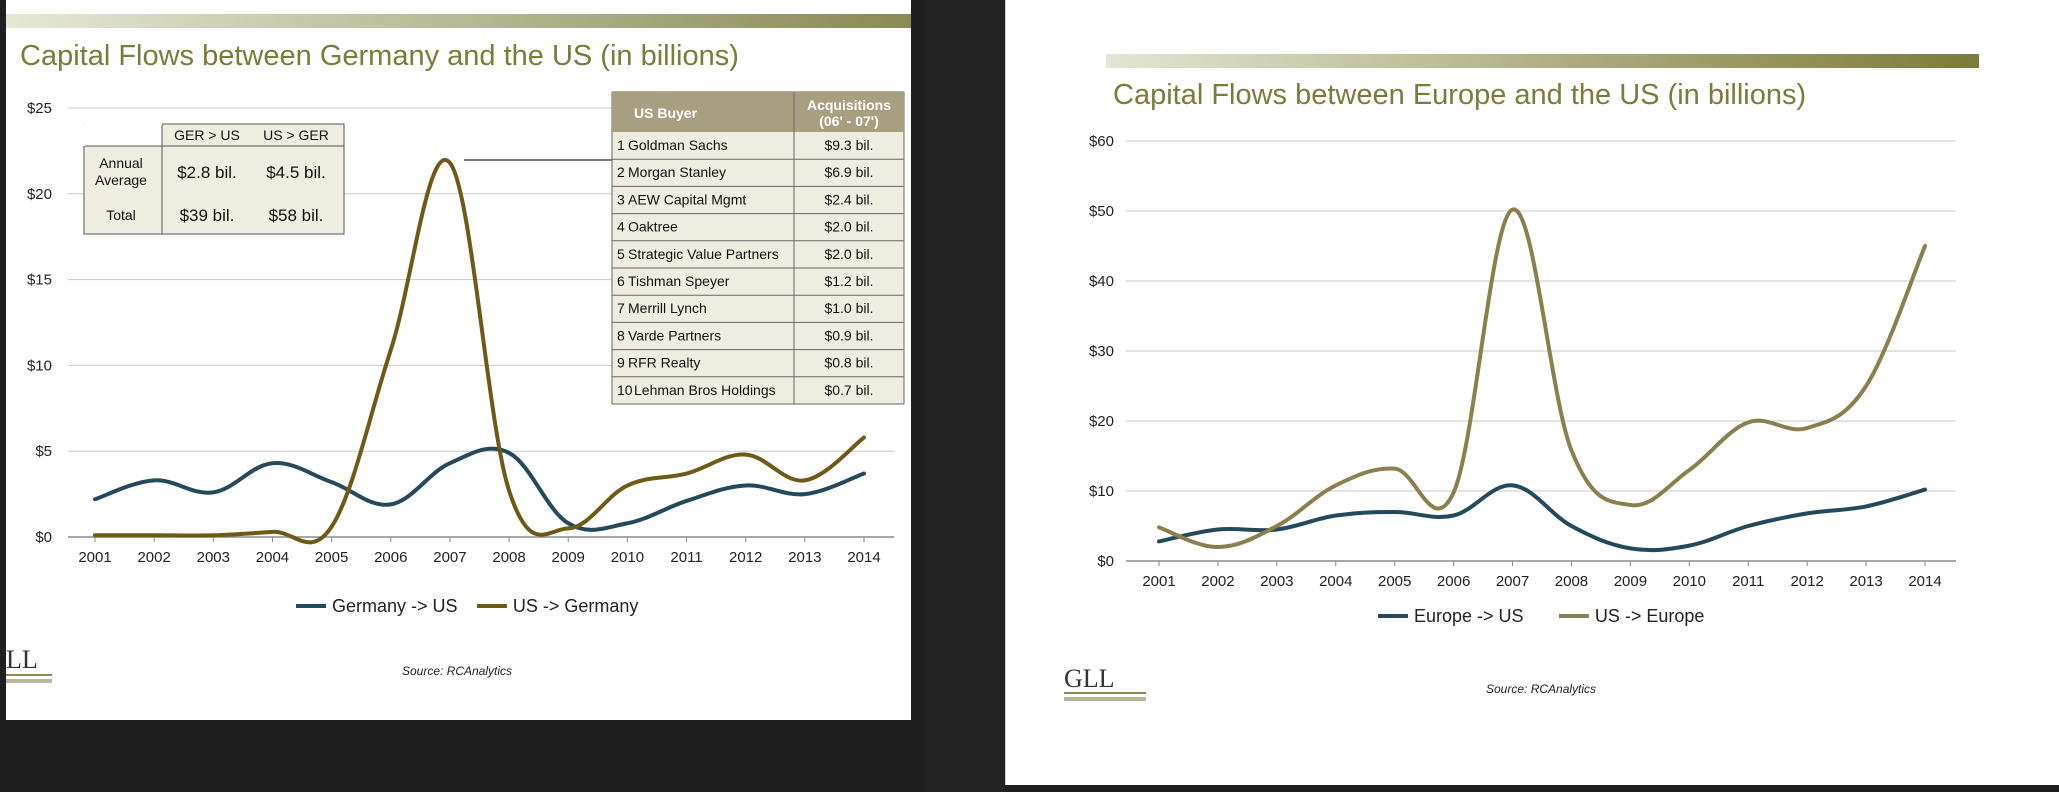 The image size is (2059, 792). I want to click on x-tick-label: 2013, so click(1865, 581).